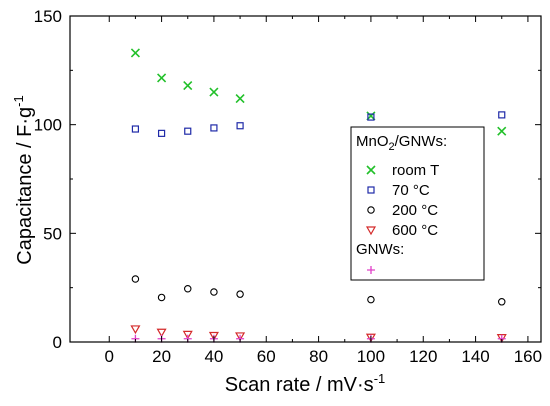 The image size is (550, 406). What do you see at coordinates (48, 125) in the screenshot?
I see `y-tick-label-2: 100` at bounding box center [48, 125].